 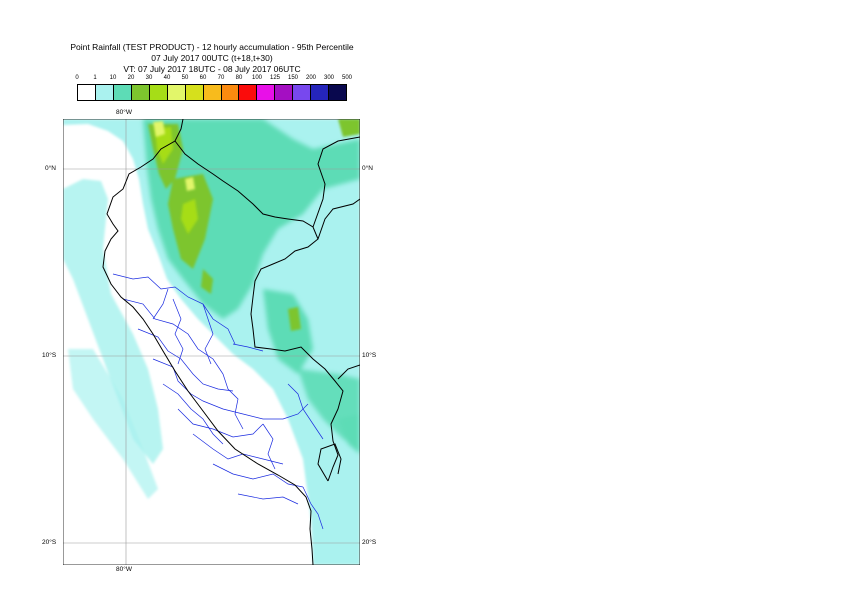 What do you see at coordinates (257, 78) in the screenshot?
I see `legend-label: 100` at bounding box center [257, 78].